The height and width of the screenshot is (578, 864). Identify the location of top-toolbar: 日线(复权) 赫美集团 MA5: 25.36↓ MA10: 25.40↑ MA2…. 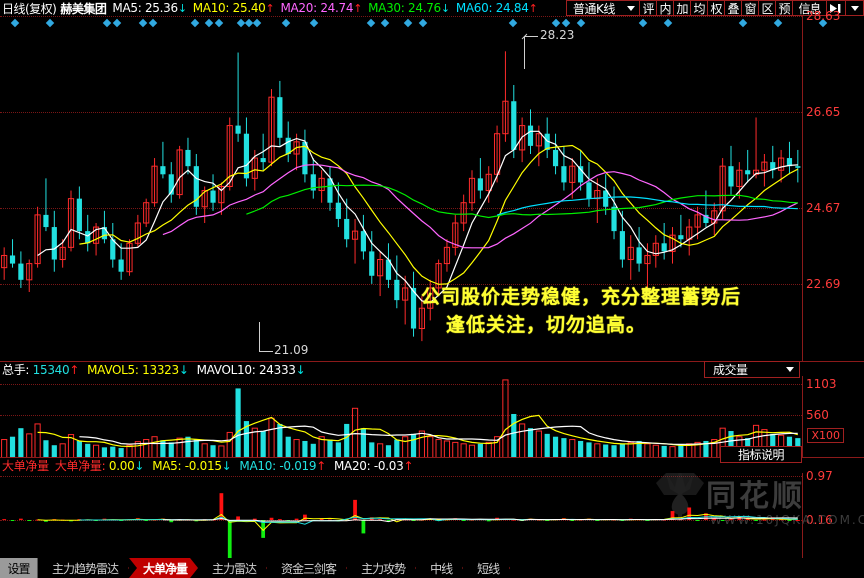
(432, 8).